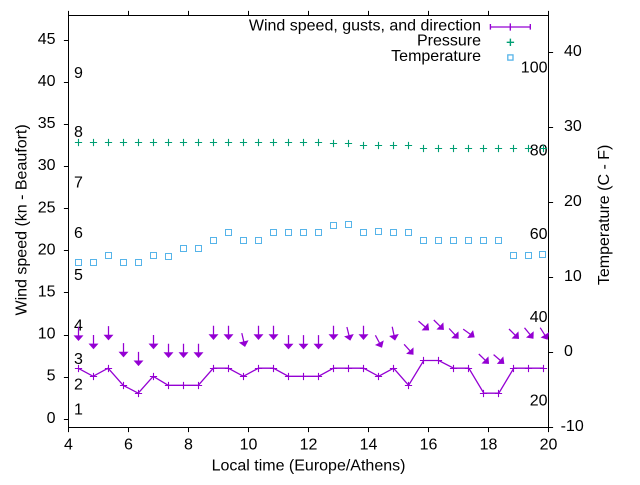 This screenshot has width=640, height=485. Describe the element at coordinates (78, 359) in the screenshot. I see `svg-text: 3` at that location.